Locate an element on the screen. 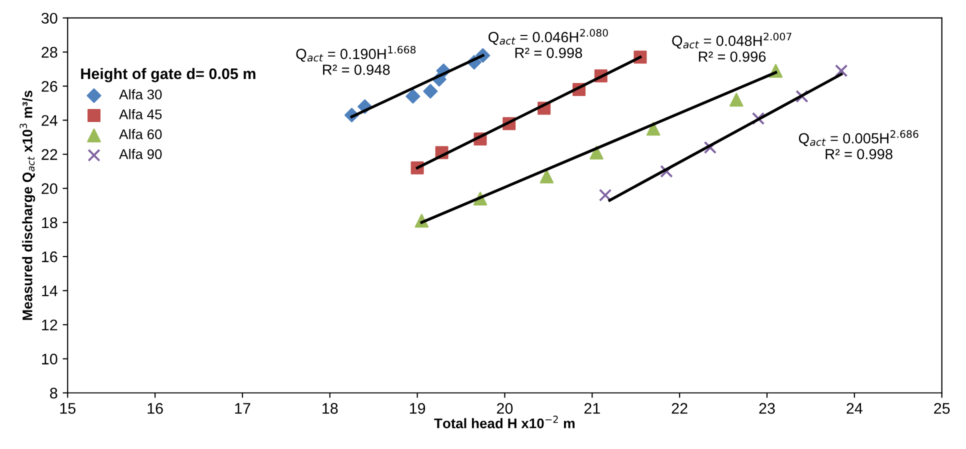 Image resolution: width=966 pixels, height=449 pixels. x-tick-label: 21 is located at coordinates (592, 408).